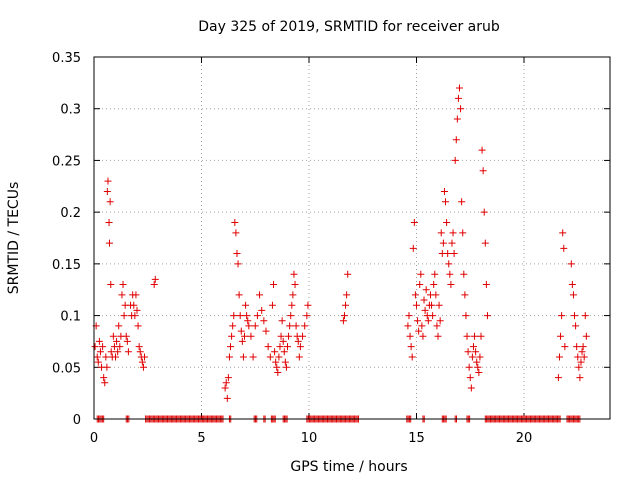 This screenshot has height=480, width=640. I want to click on x-tick-label: 10, so click(309, 438).